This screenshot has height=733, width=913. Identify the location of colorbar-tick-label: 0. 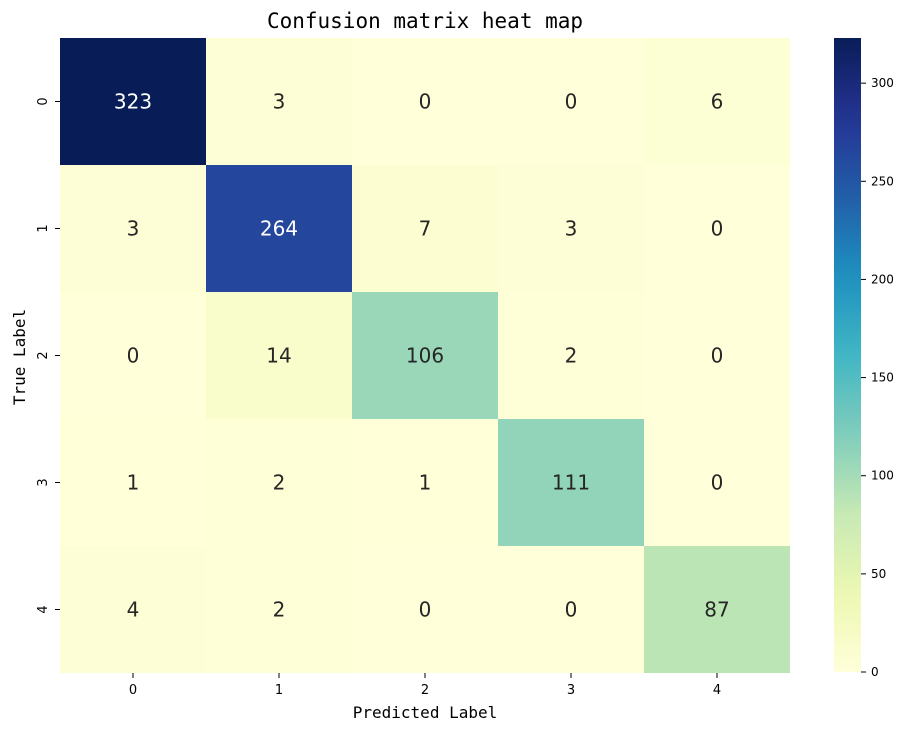
(875, 672).